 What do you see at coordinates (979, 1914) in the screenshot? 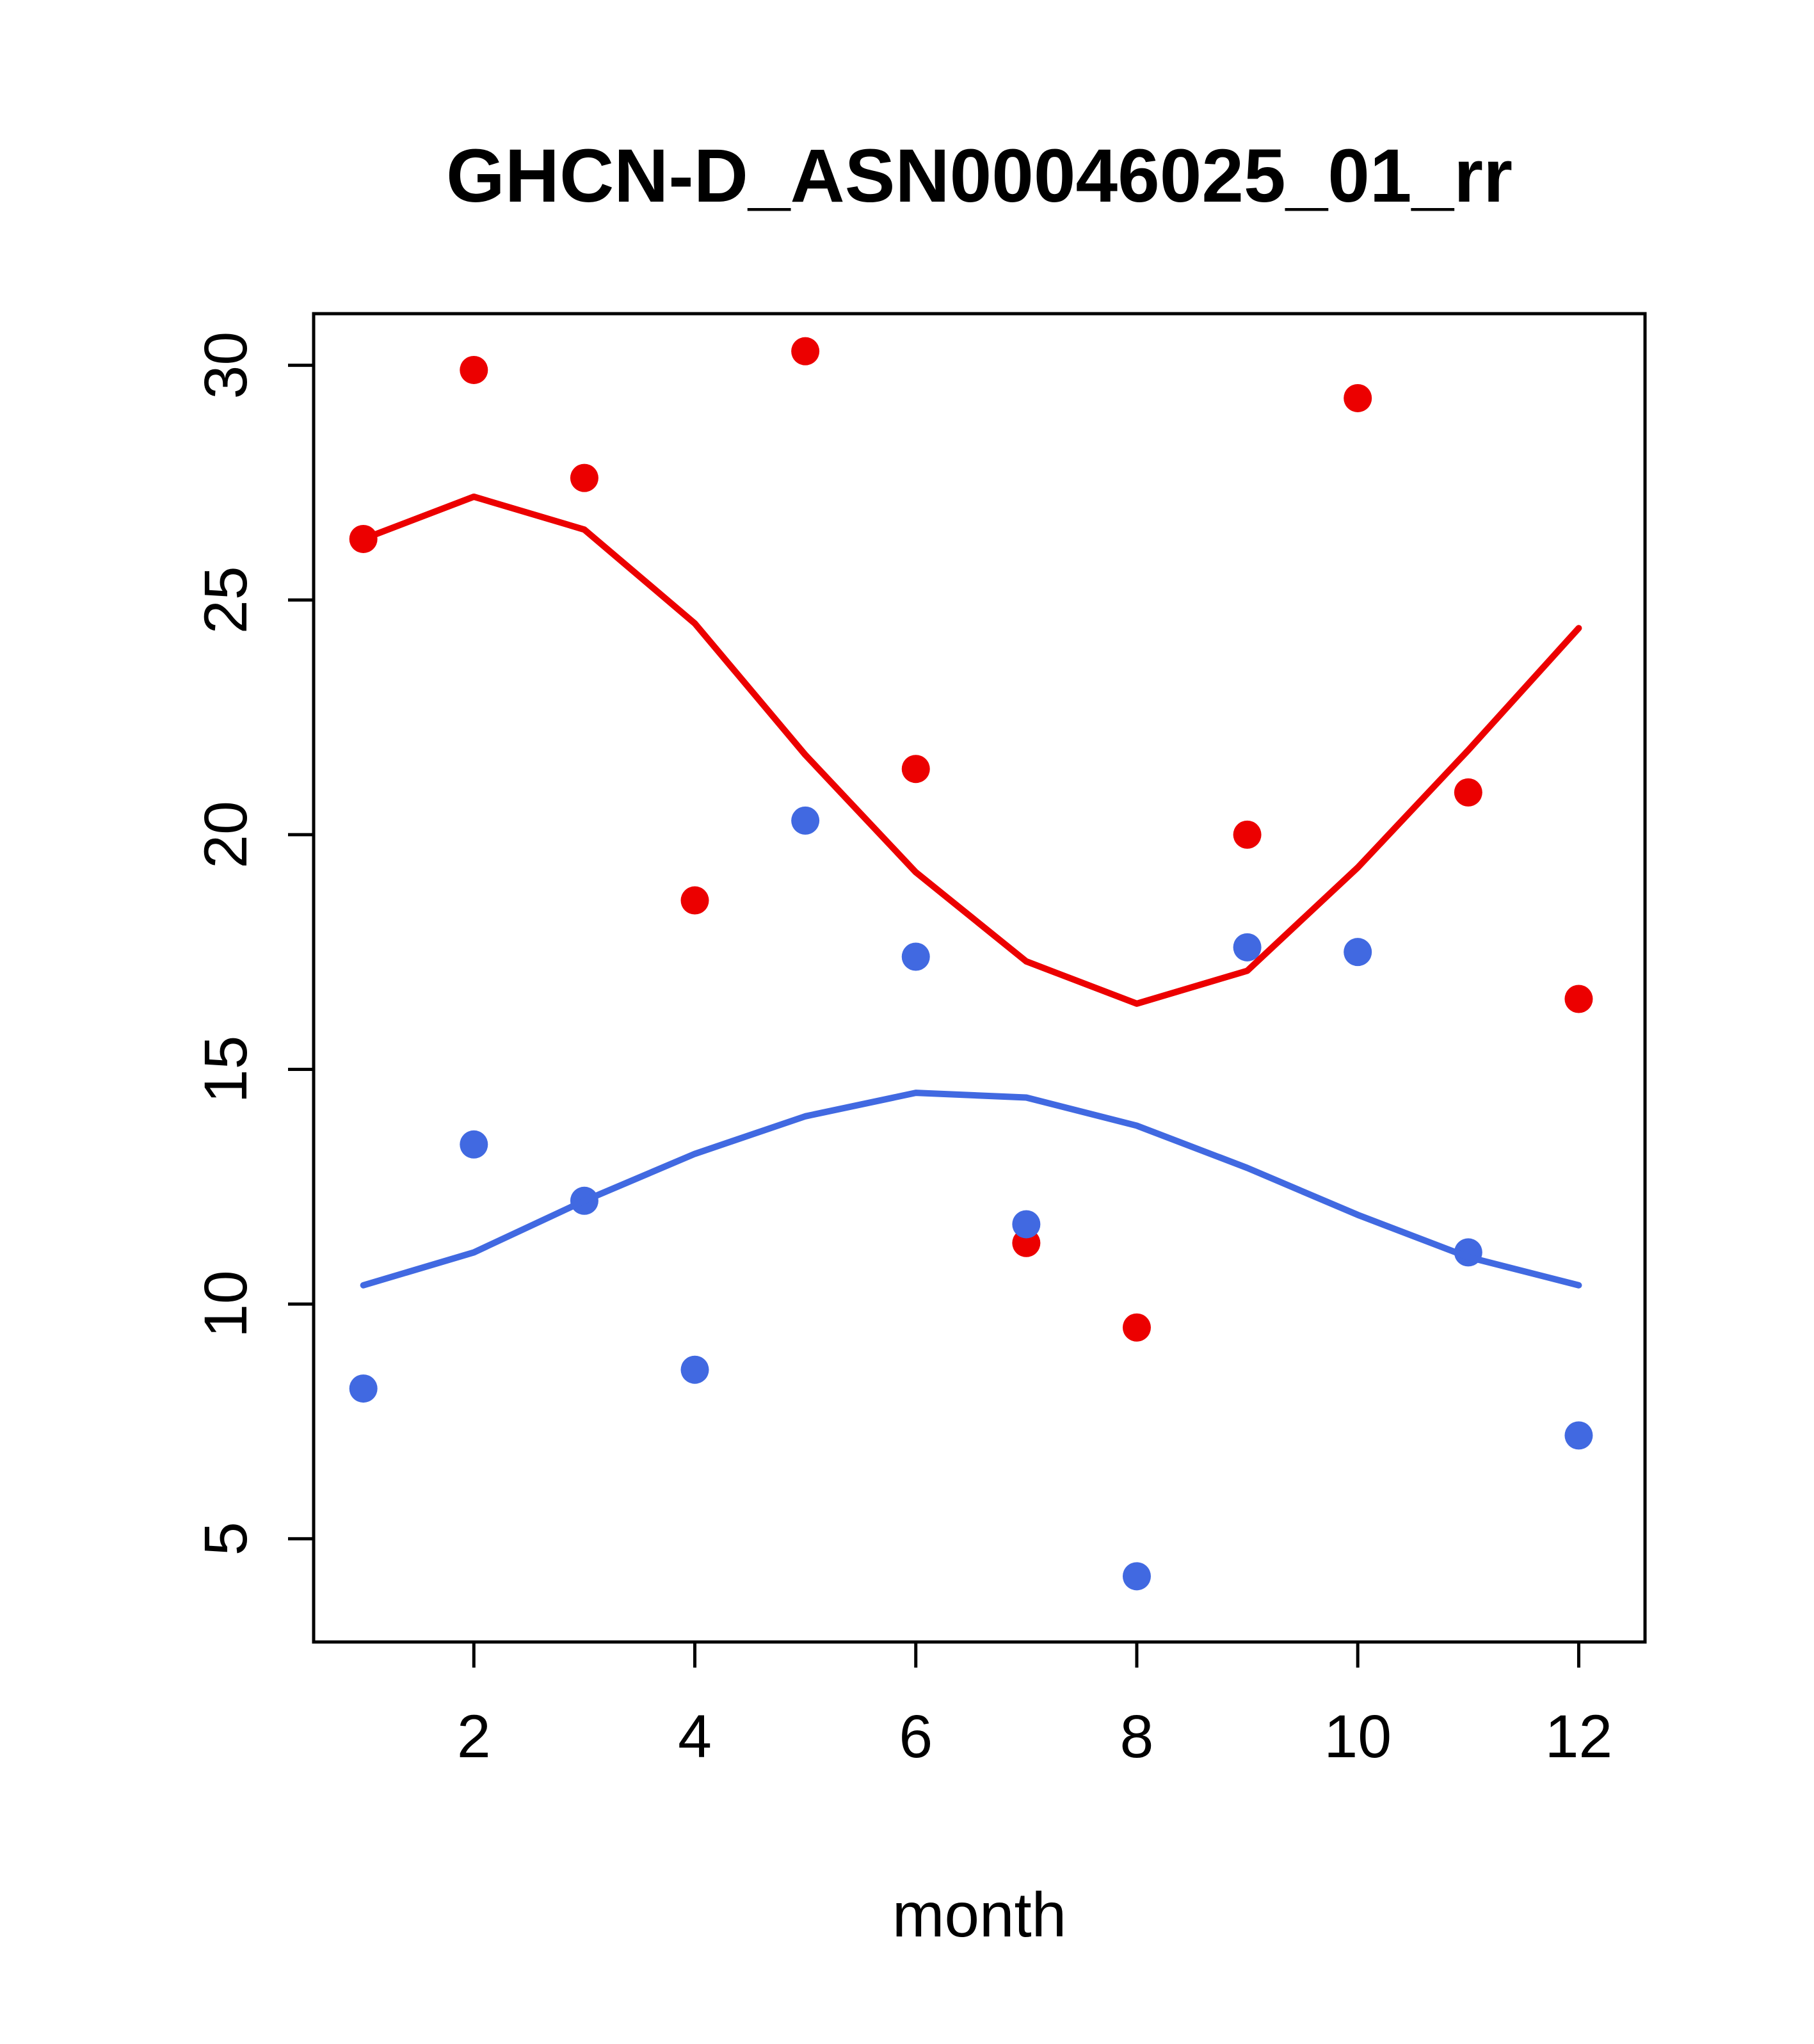
I see `x-axis-label: month` at bounding box center [979, 1914].